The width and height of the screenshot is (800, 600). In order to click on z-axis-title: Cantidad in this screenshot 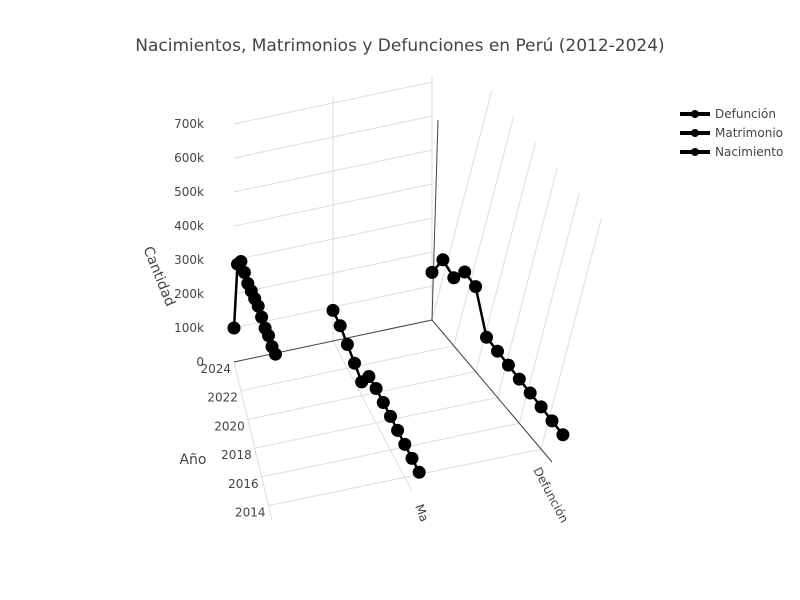, I will do `click(158, 276)`.